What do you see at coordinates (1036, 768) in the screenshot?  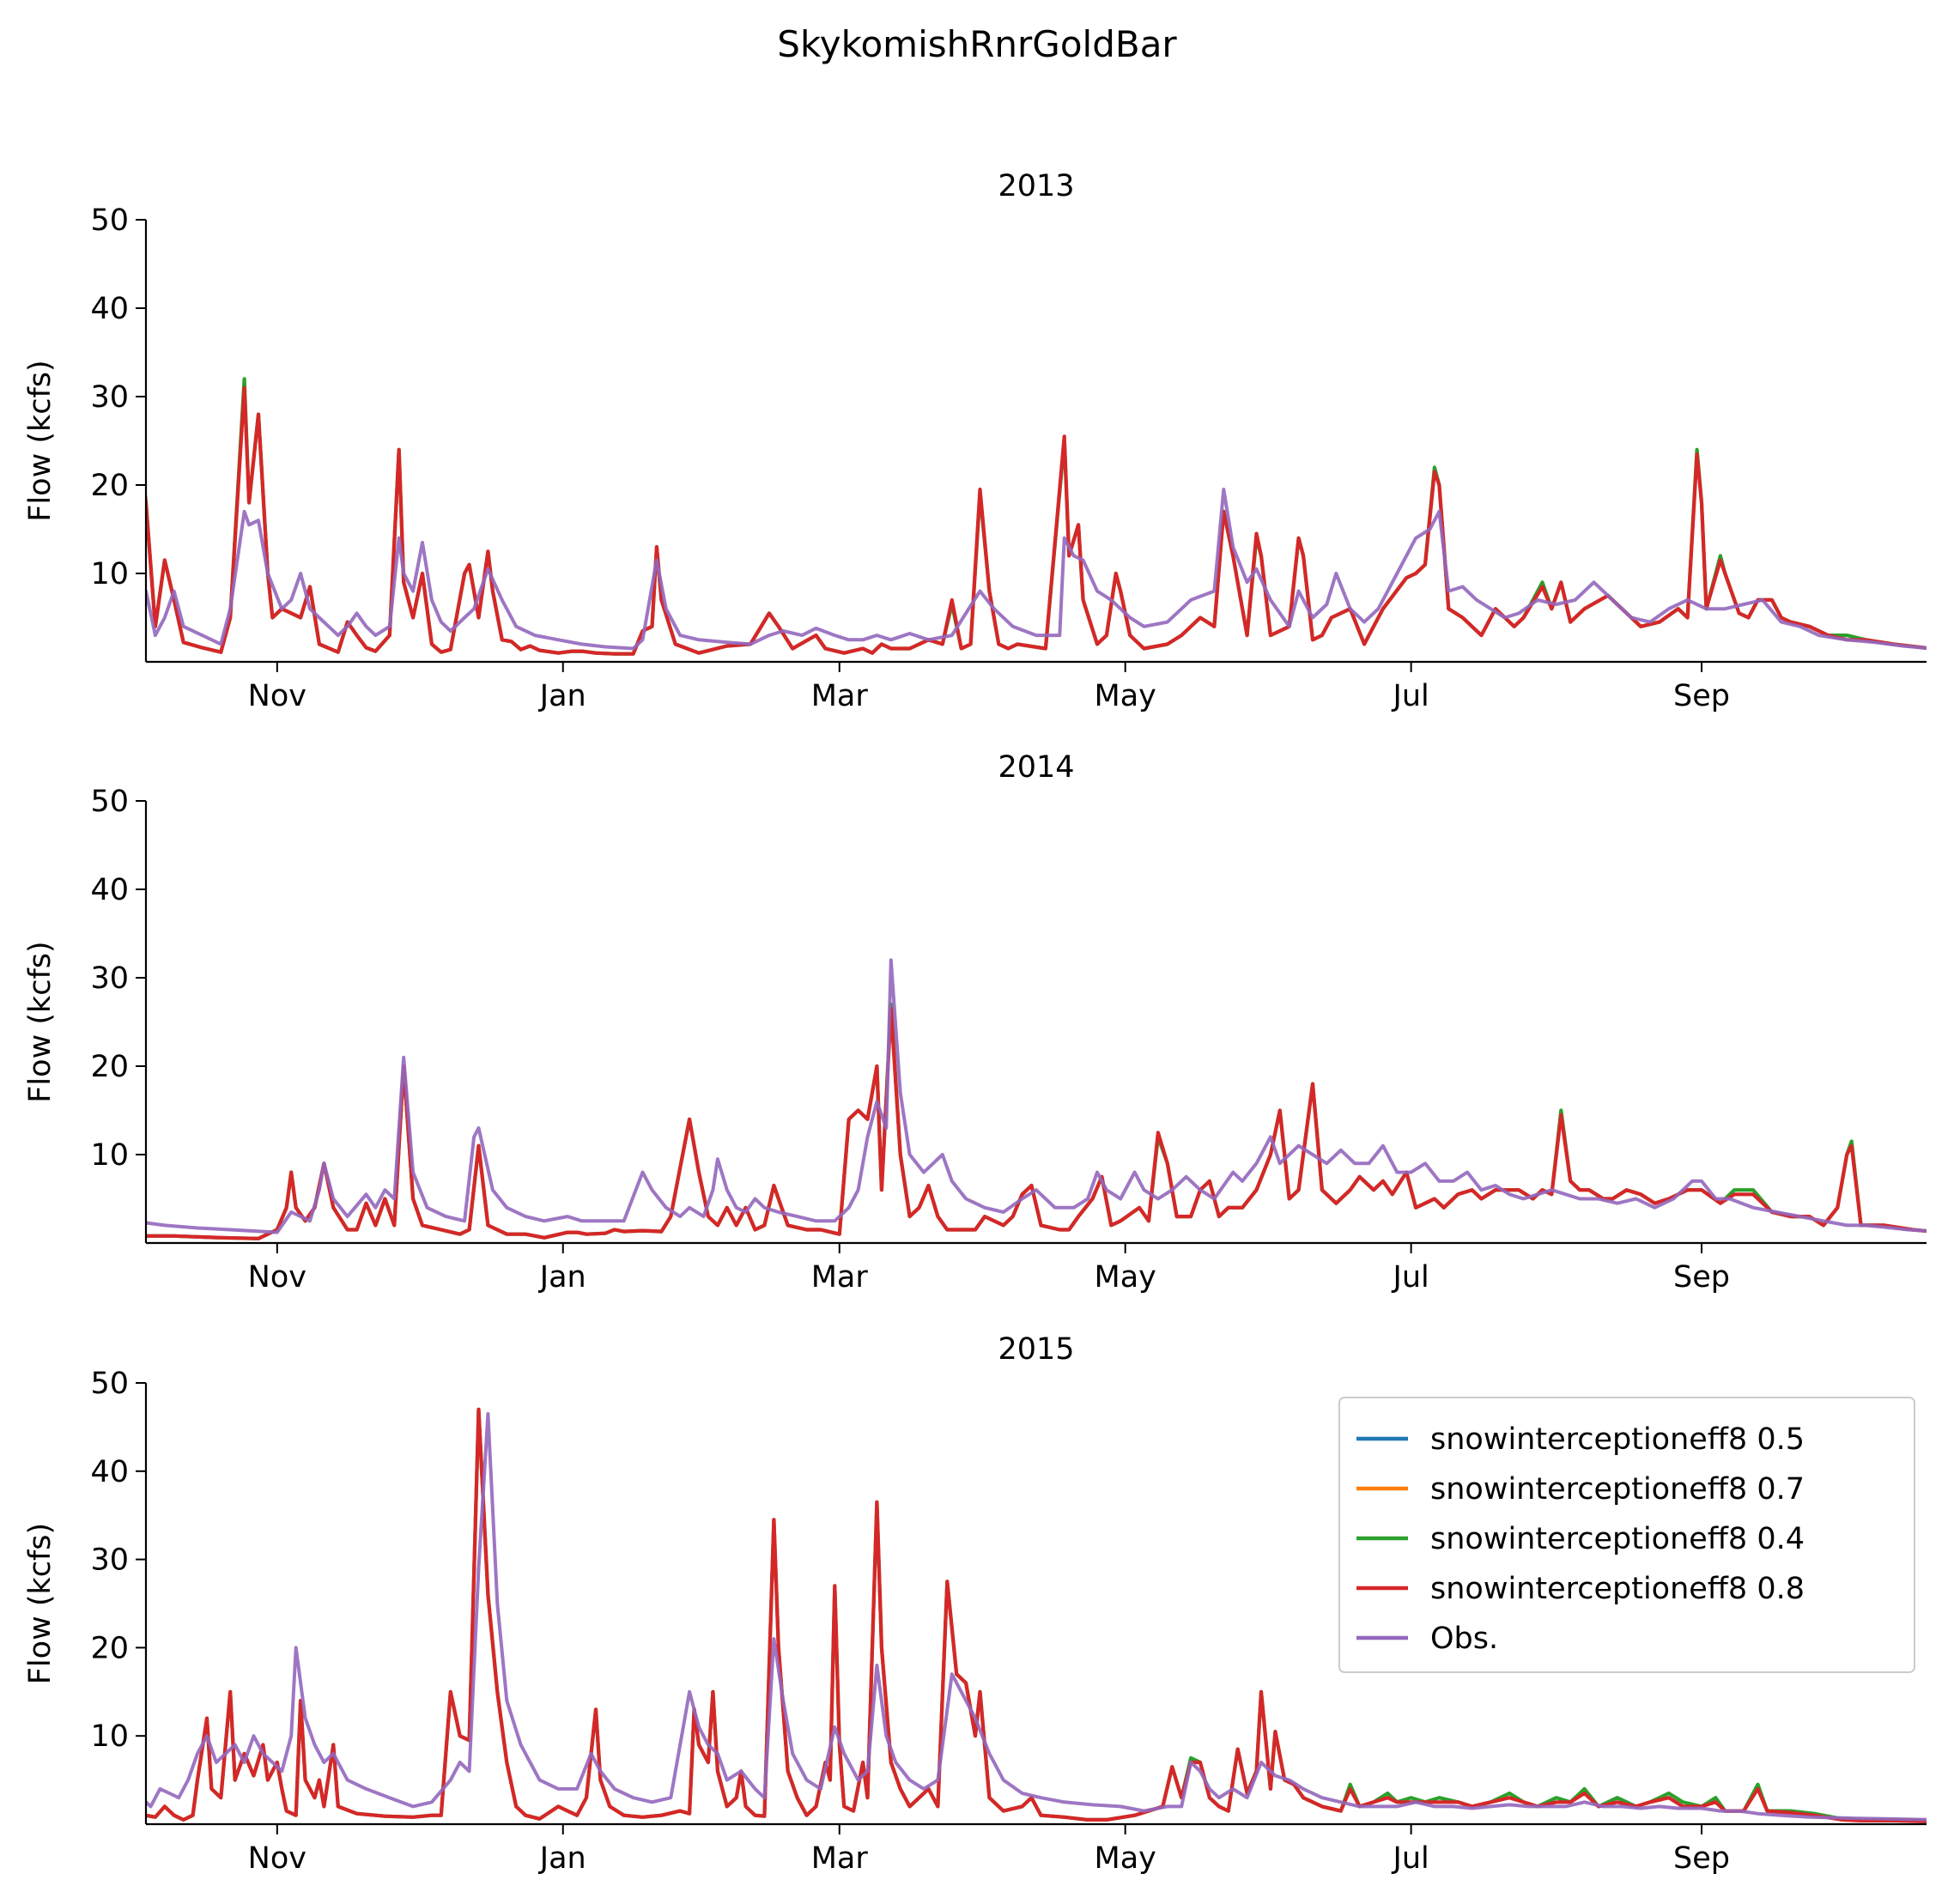 I see `subplot-title: 2014` at bounding box center [1036, 768].